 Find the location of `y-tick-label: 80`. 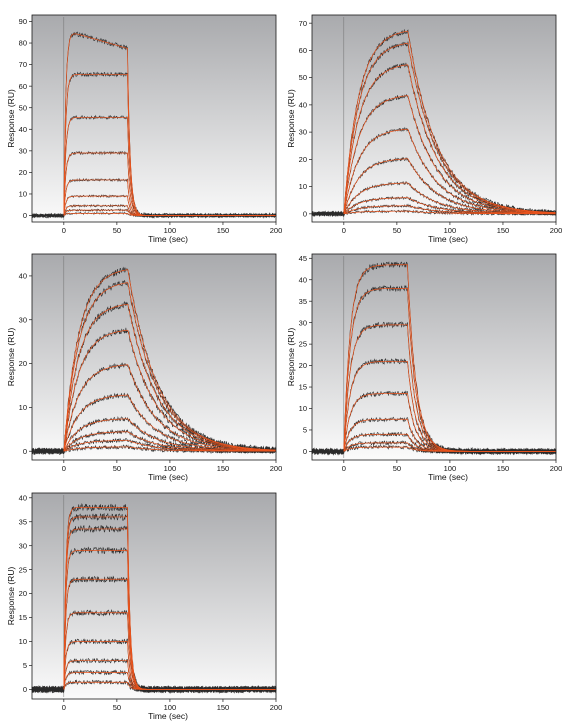

y-tick-label: 80 is located at coordinates (23, 43).